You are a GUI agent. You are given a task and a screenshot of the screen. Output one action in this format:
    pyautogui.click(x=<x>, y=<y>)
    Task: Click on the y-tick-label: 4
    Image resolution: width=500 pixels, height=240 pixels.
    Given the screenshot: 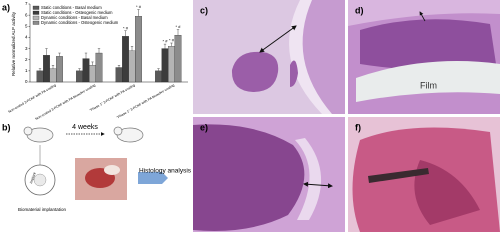 What is the action you would take?
    pyautogui.click(x=26, y=37)
    